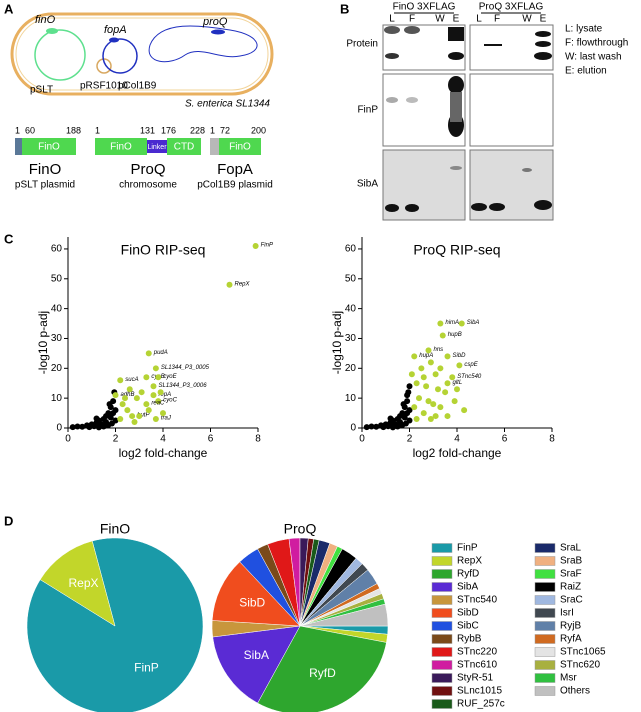  I want to click on panel-label: D, so click(8, 520).